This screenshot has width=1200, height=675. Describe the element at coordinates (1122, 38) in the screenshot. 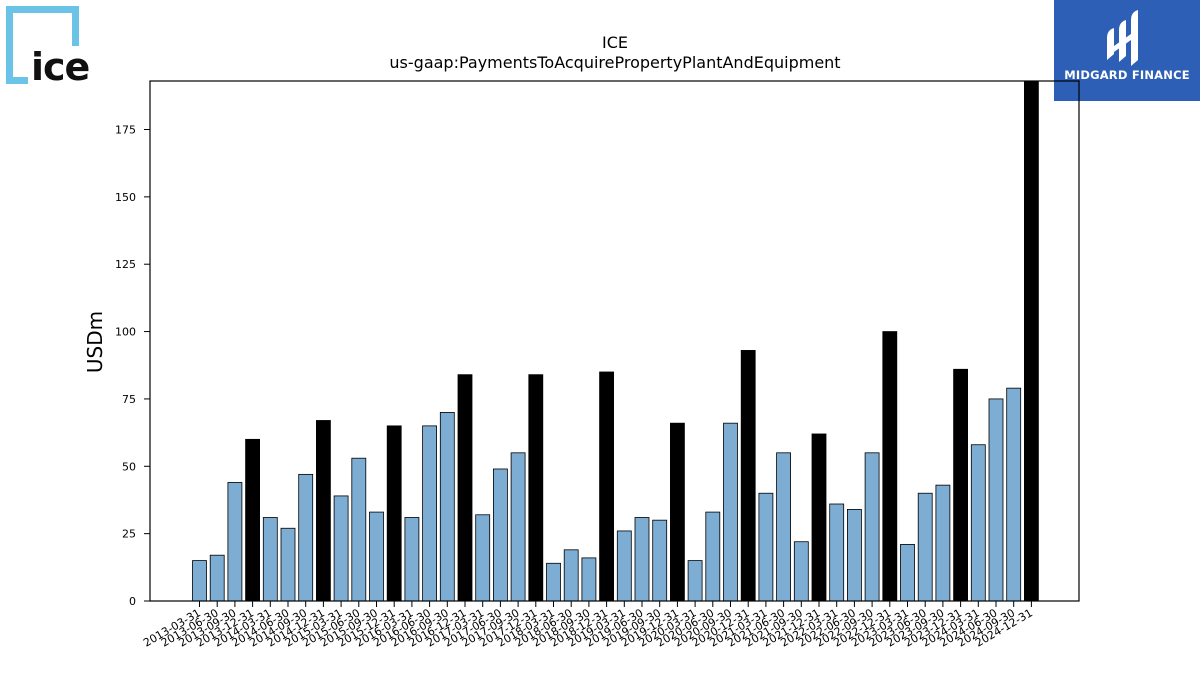

I see `midgard-mark-icon` at that location.